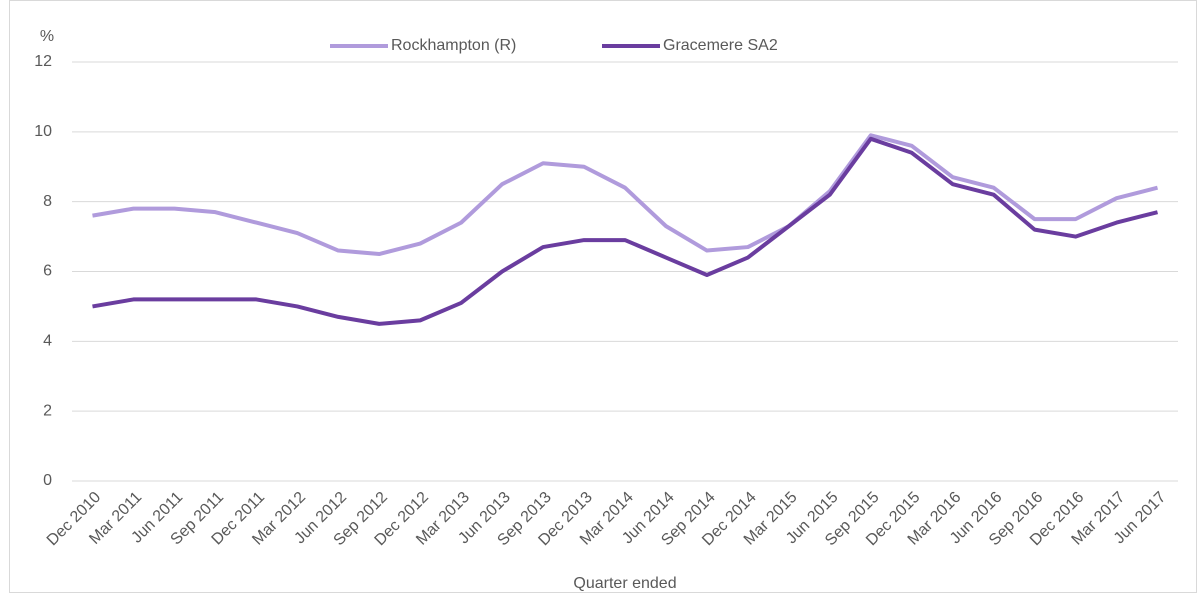 Image resolution: width=1198 pixels, height=594 pixels. What do you see at coordinates (453, 45) in the screenshot?
I see `legend-label: Rockhampton (R)` at bounding box center [453, 45].